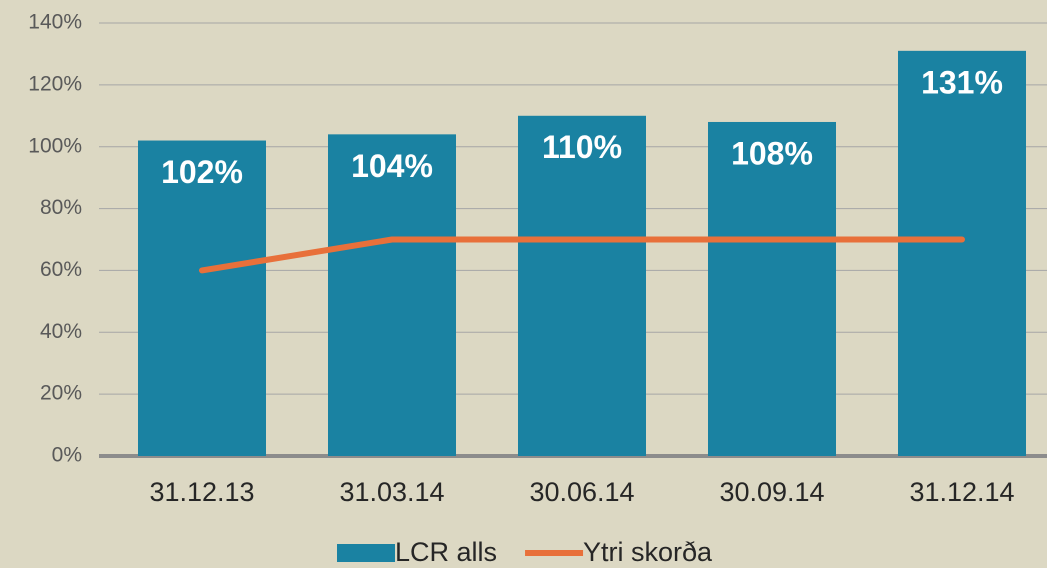  I want to click on legend-swatch, so click(366, 553).